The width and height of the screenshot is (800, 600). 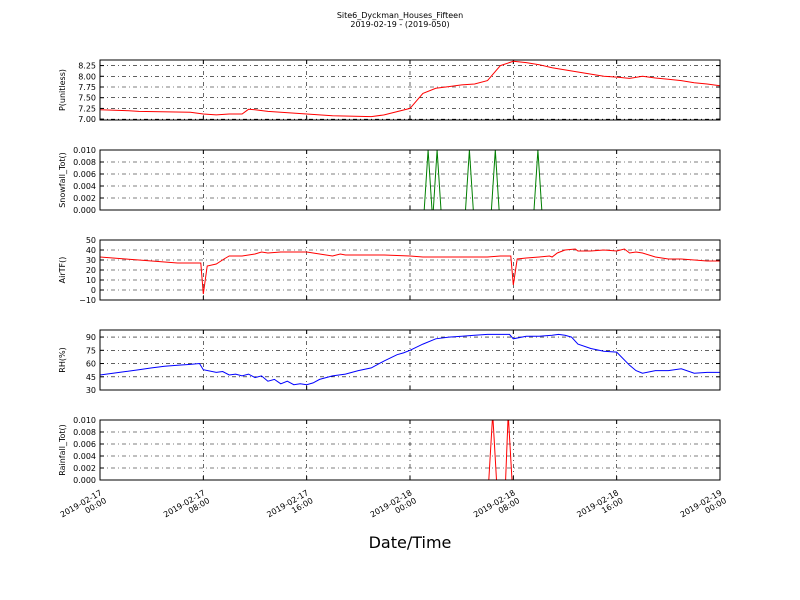 I want to click on snowfall-tot-panel-ytick-label: 0.010, so click(x=84, y=150).